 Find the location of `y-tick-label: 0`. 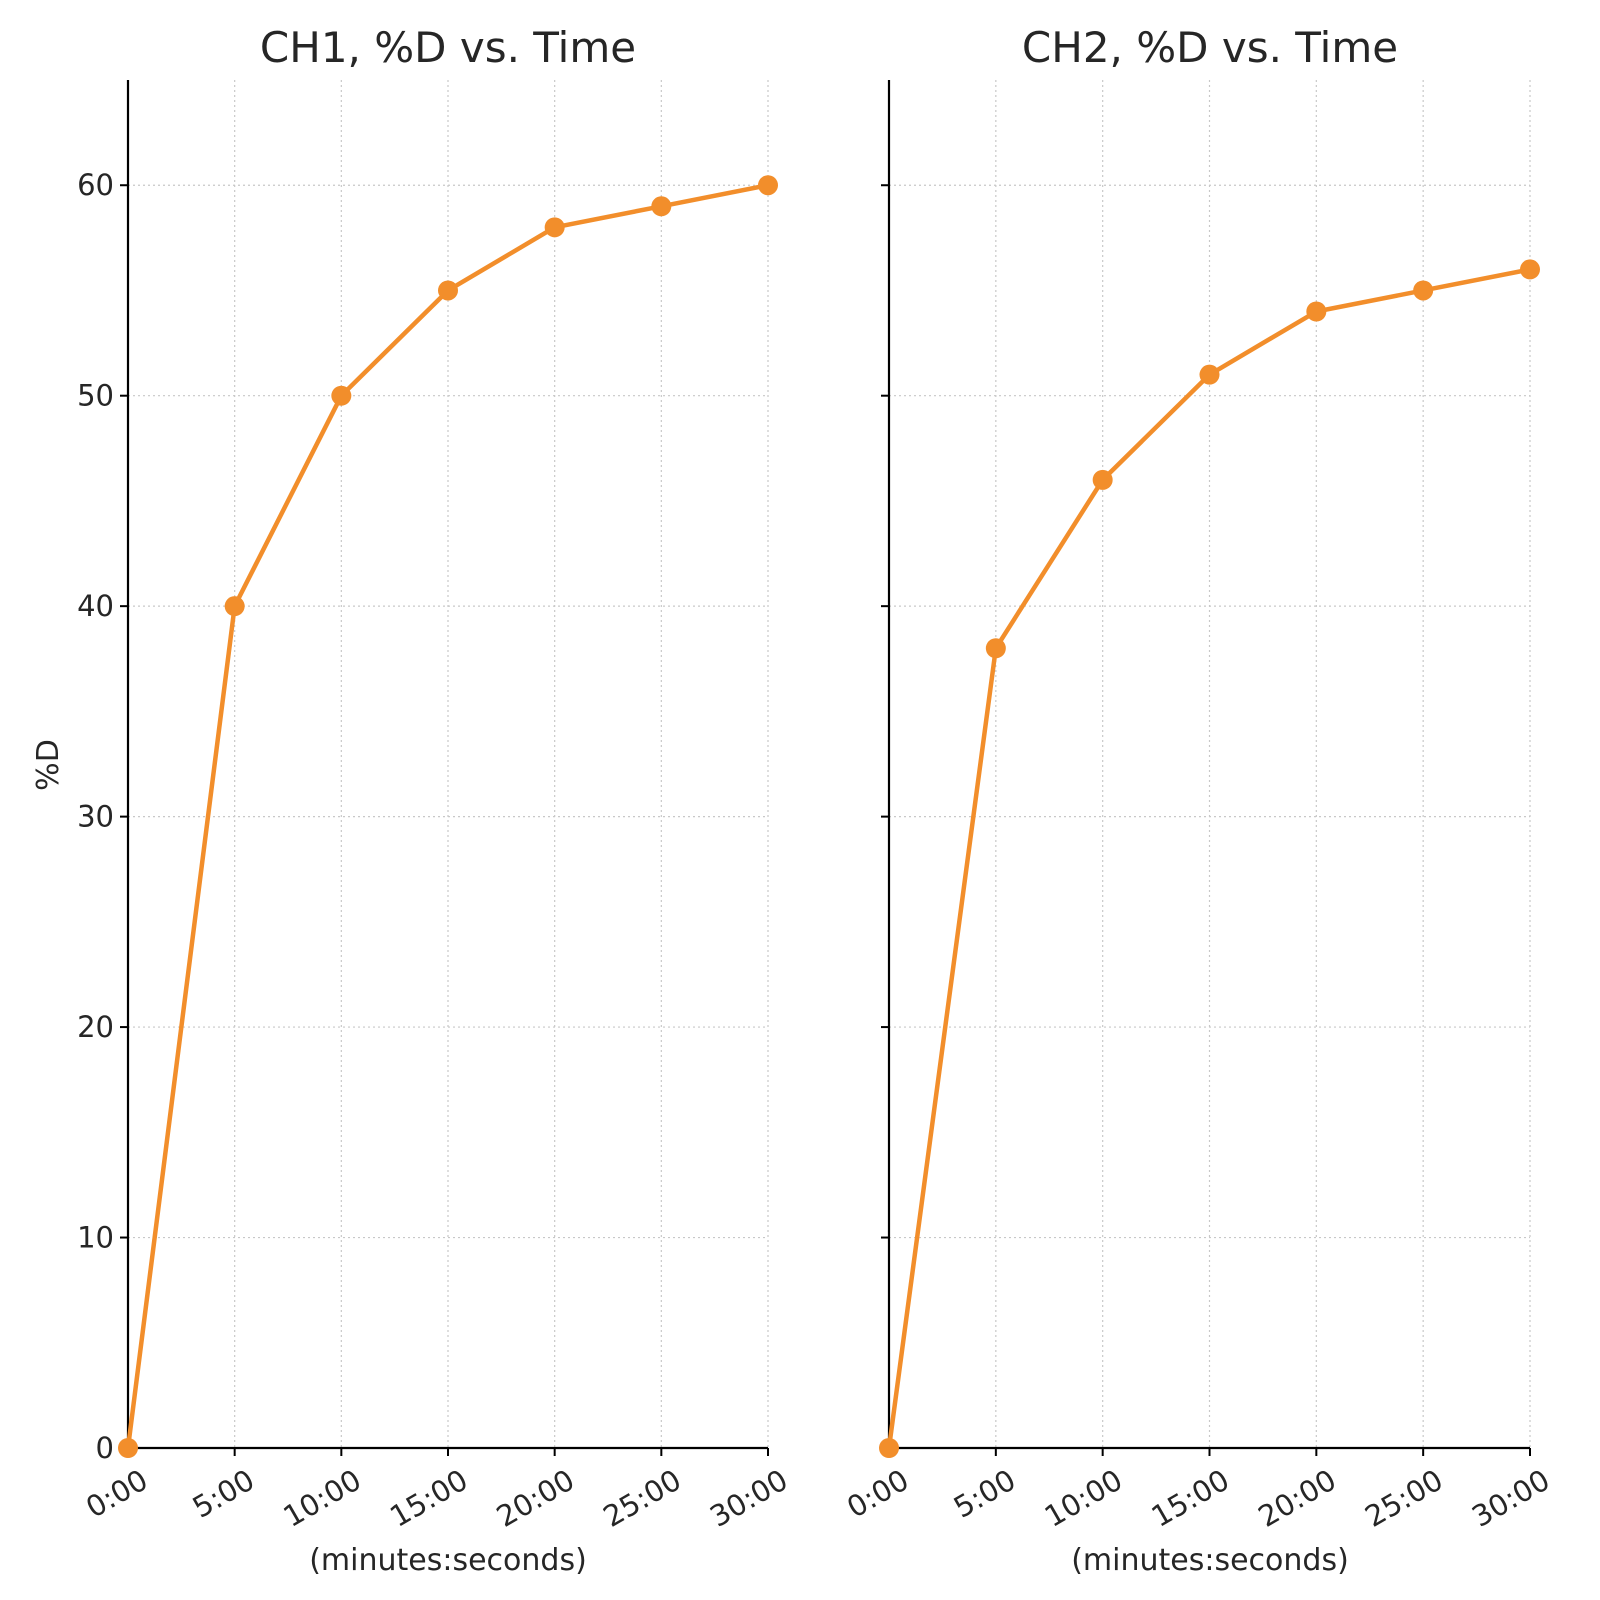

y-tick-label: 0 is located at coordinates (105, 1448).